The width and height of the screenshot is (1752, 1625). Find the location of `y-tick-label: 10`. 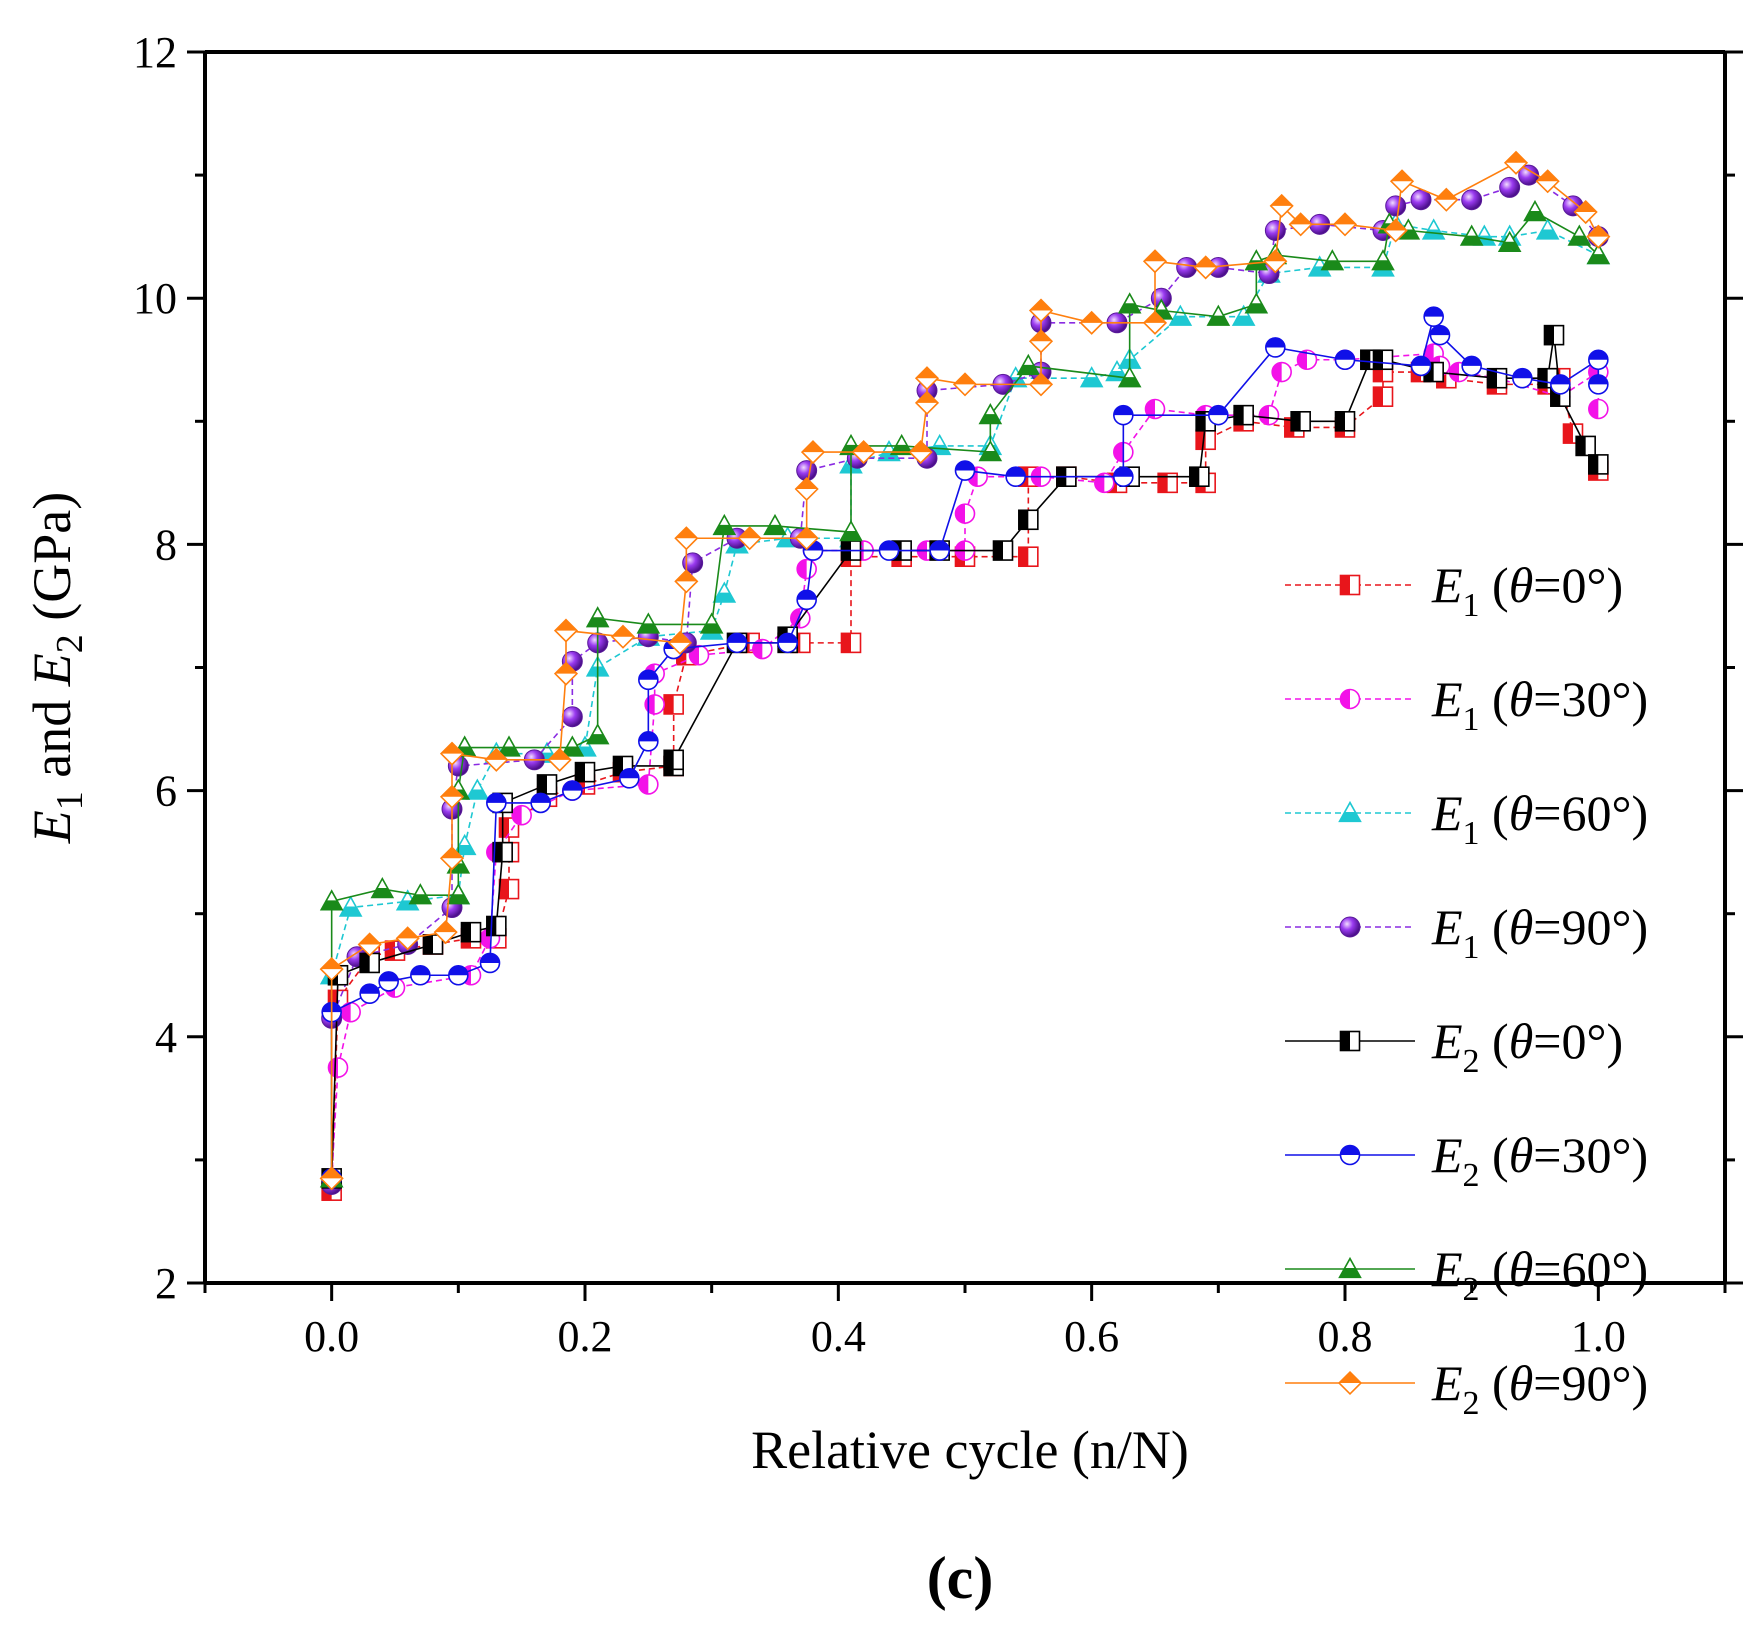

y-tick-label: 10 is located at coordinates (155, 298).